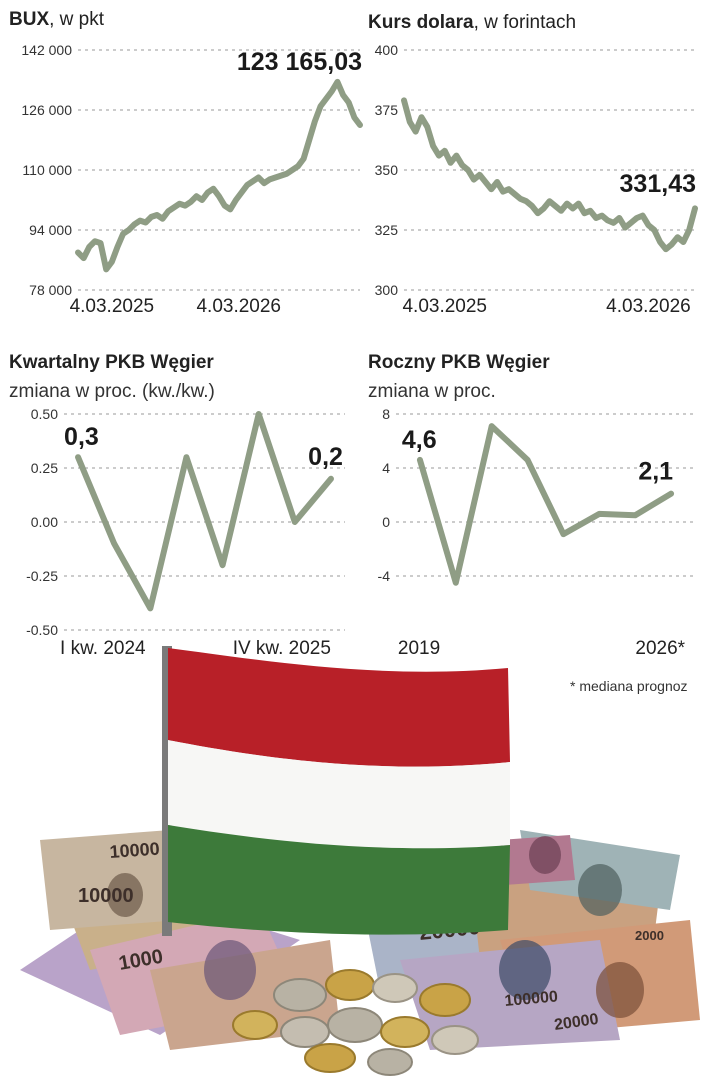 Image resolution: width=703 pixels, height=1080 pixels. What do you see at coordinates (576, 1022) in the screenshot?
I see `banknote-label: 20000` at bounding box center [576, 1022].